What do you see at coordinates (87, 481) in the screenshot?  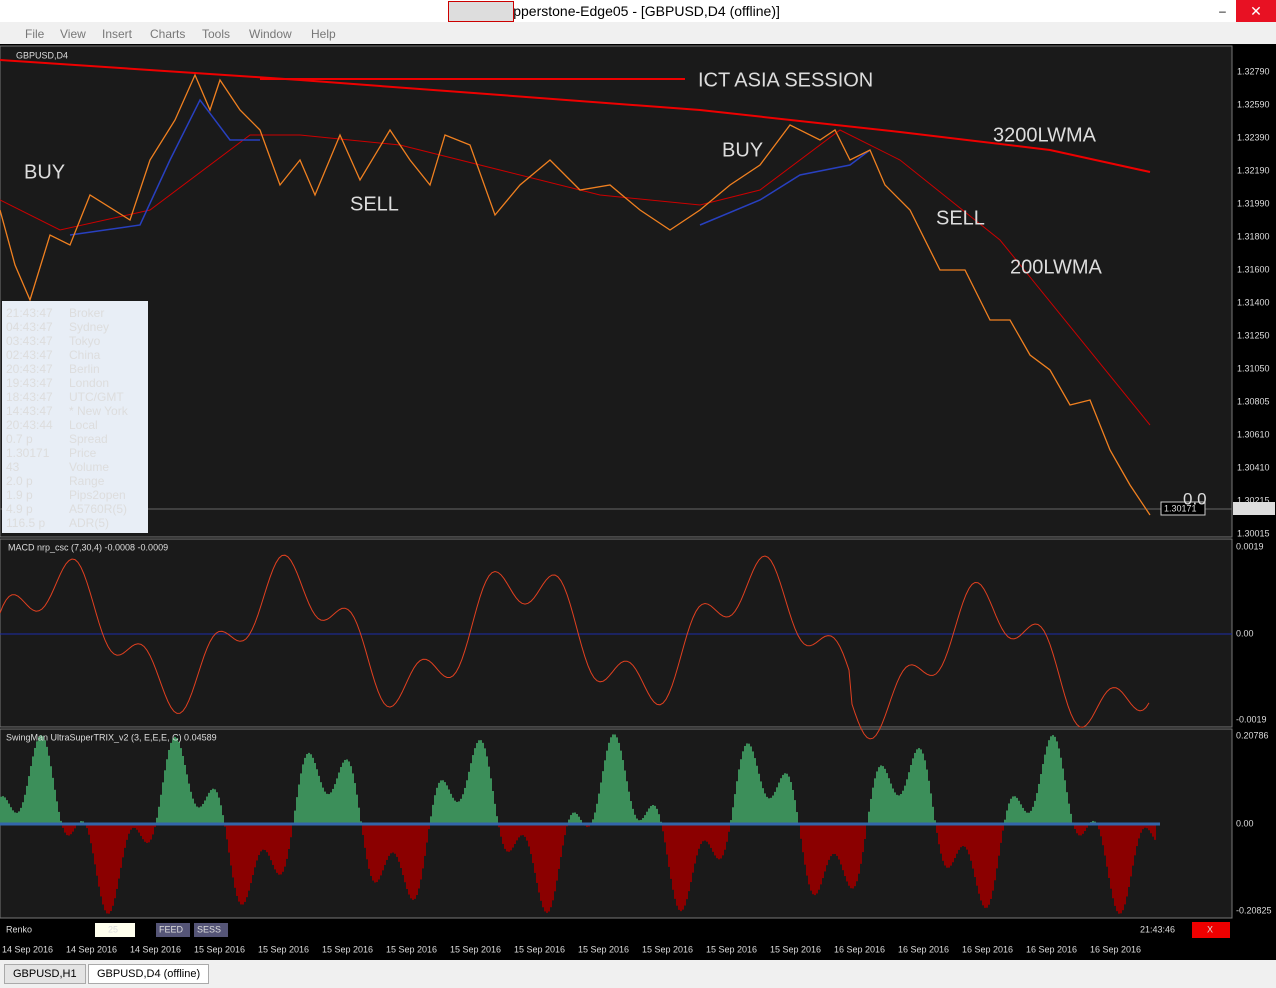 I see `info-label: Range` at bounding box center [87, 481].